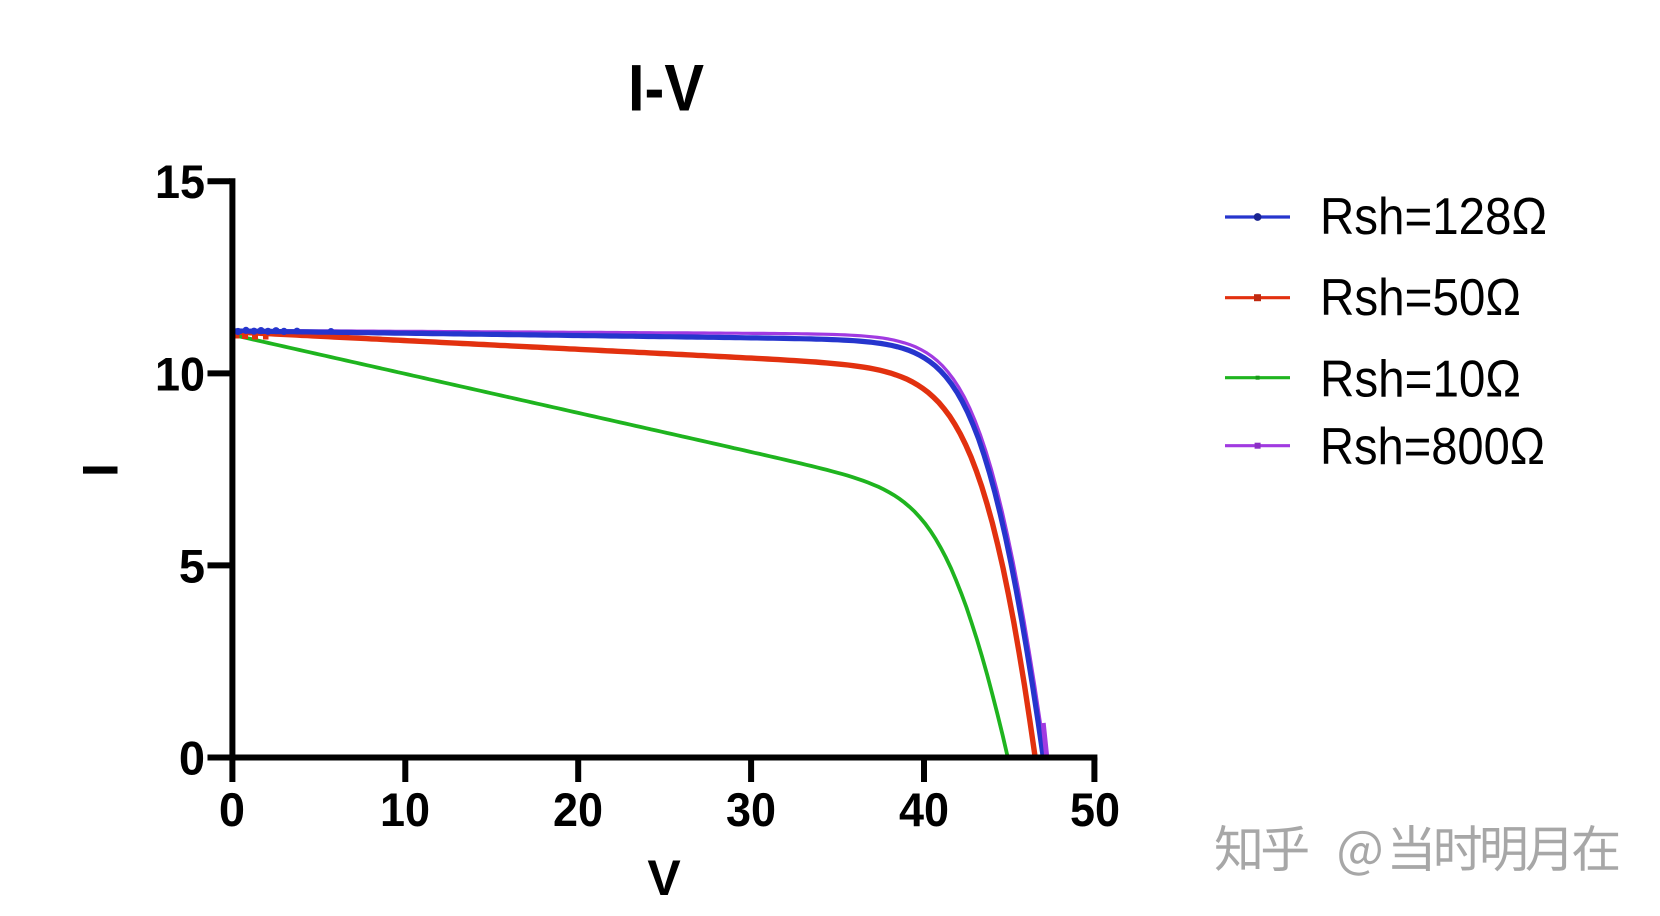 Image resolution: width=1660 pixels, height=916 pixels. Describe the element at coordinates (666, 88) in the screenshot. I see `svg-text: I-V` at that location.